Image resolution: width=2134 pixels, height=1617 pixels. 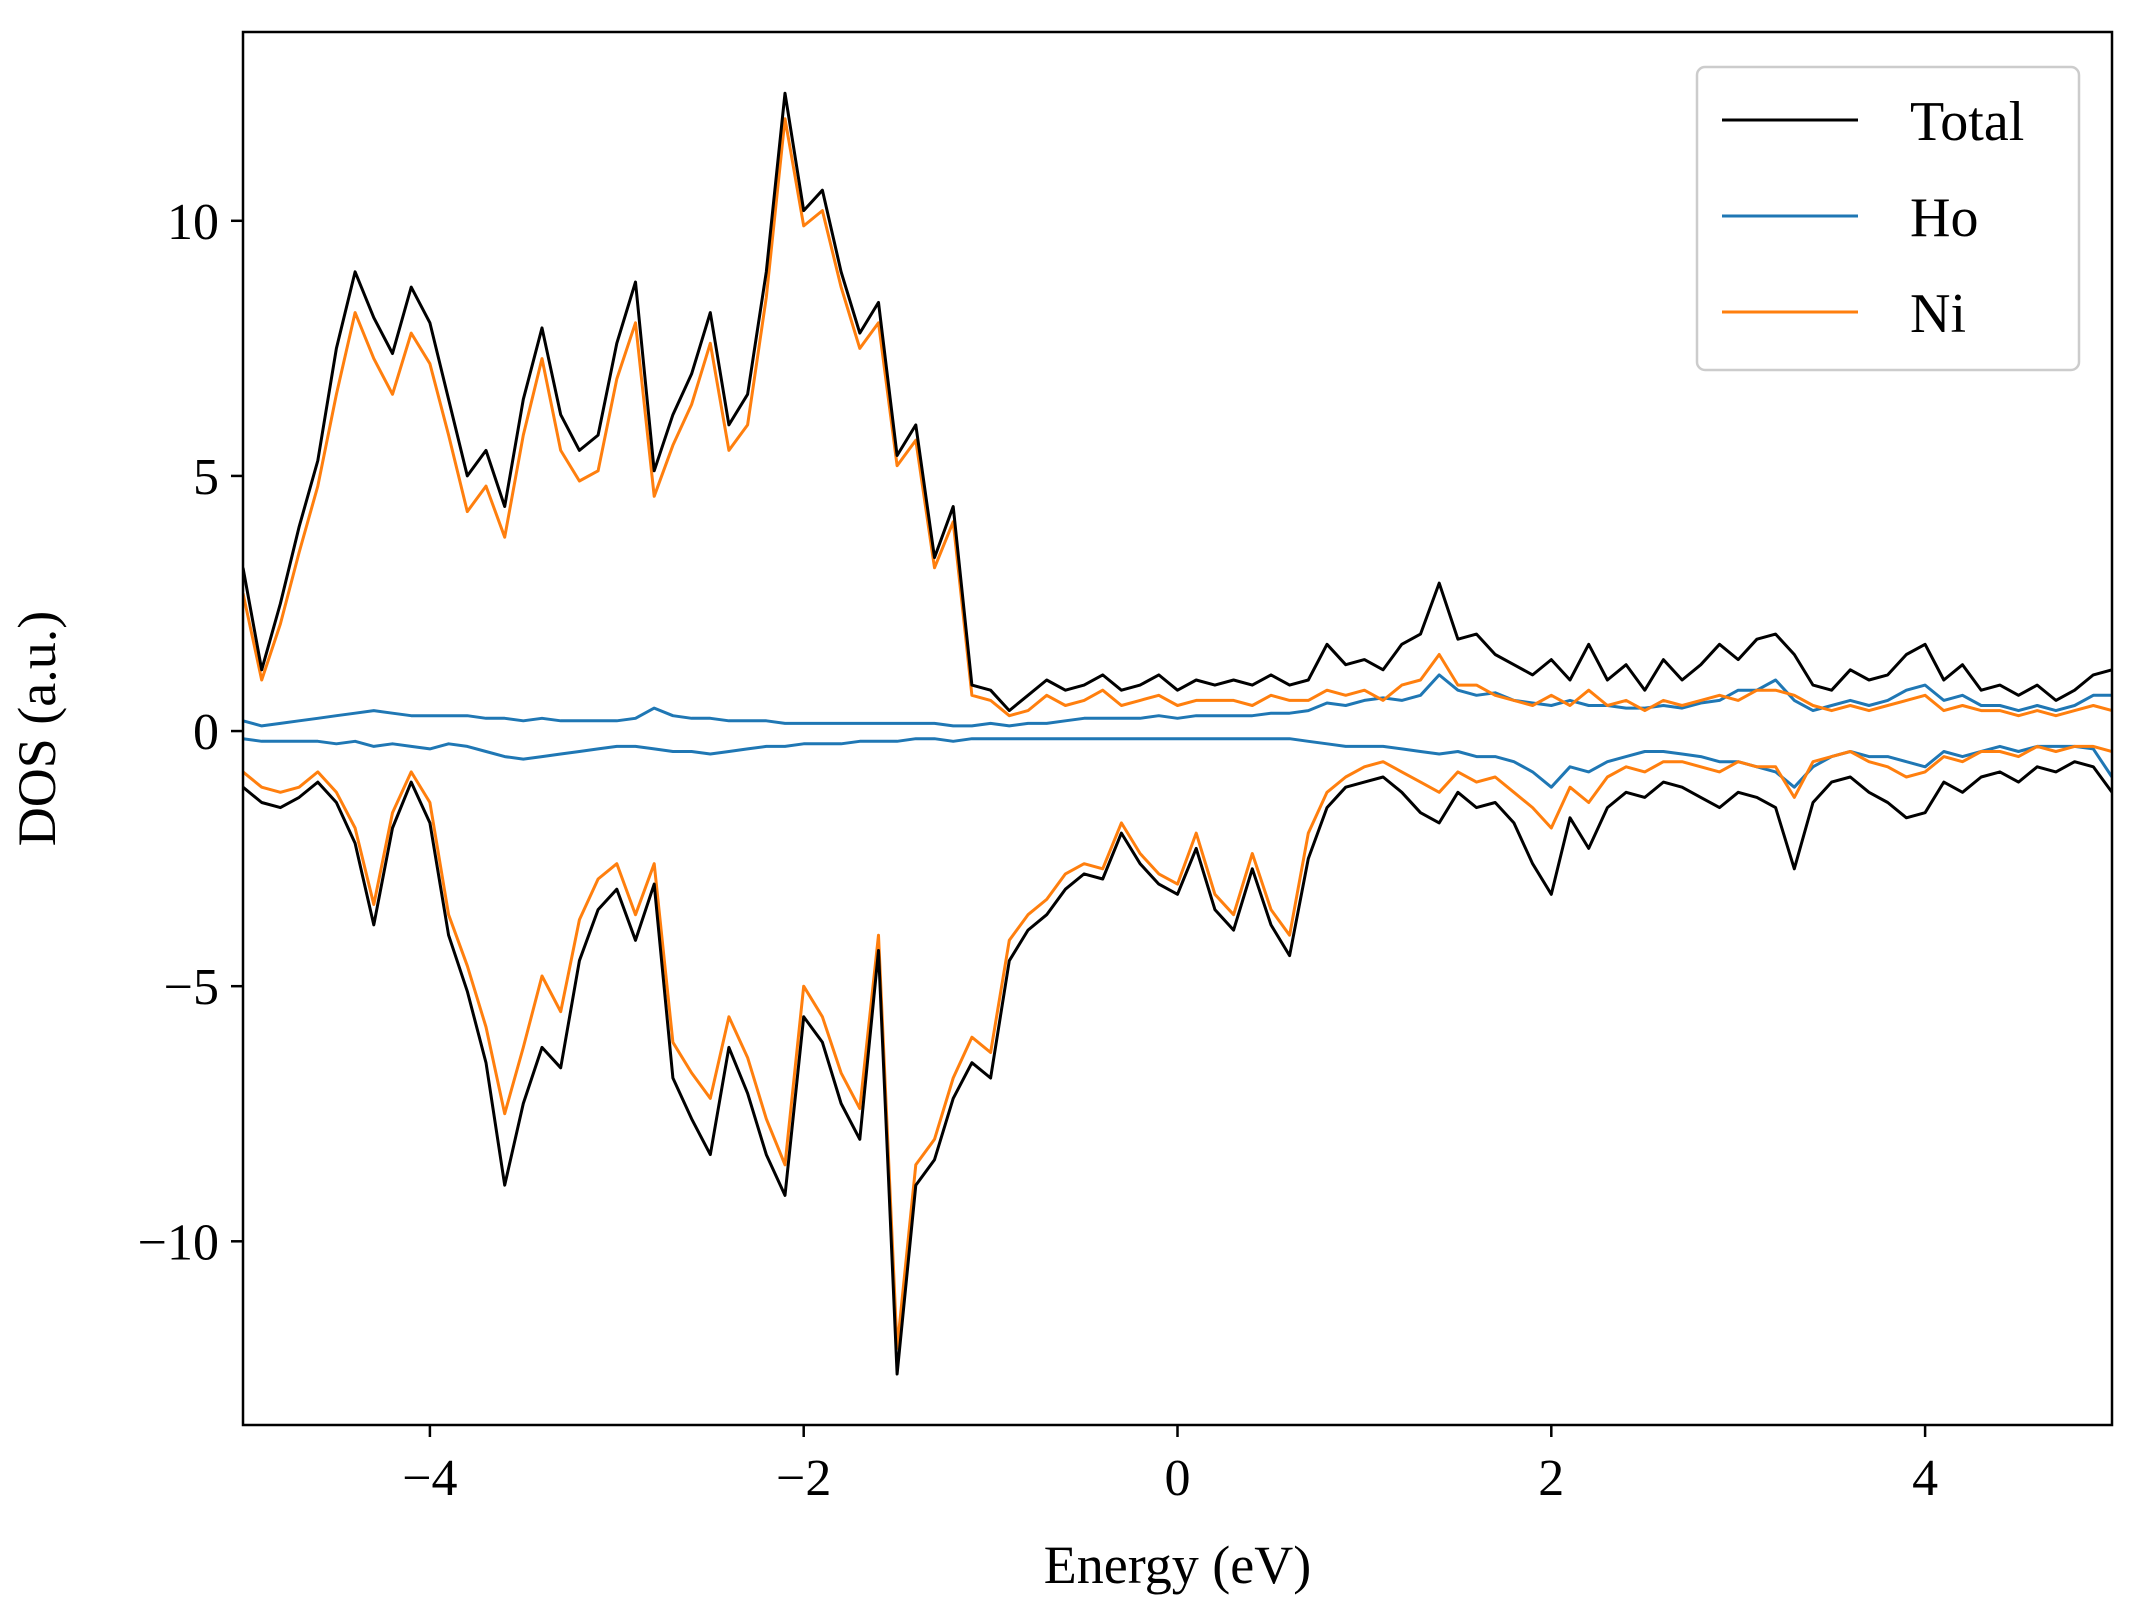 What do you see at coordinates (1925, 1478) in the screenshot?
I see `x-tick-label: 4` at bounding box center [1925, 1478].